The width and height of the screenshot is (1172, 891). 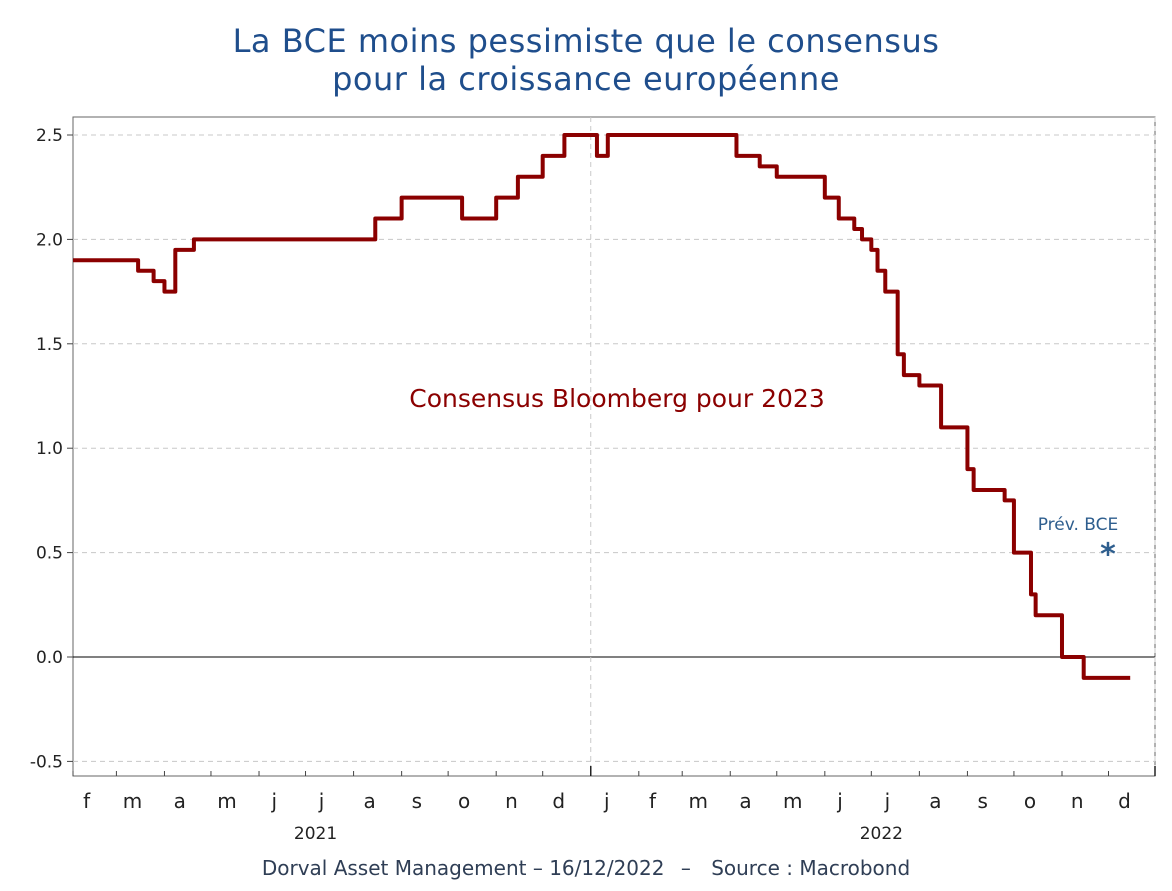 What do you see at coordinates (811, 868) in the screenshot?
I see `footer-source: Source : Macrobond` at bounding box center [811, 868].